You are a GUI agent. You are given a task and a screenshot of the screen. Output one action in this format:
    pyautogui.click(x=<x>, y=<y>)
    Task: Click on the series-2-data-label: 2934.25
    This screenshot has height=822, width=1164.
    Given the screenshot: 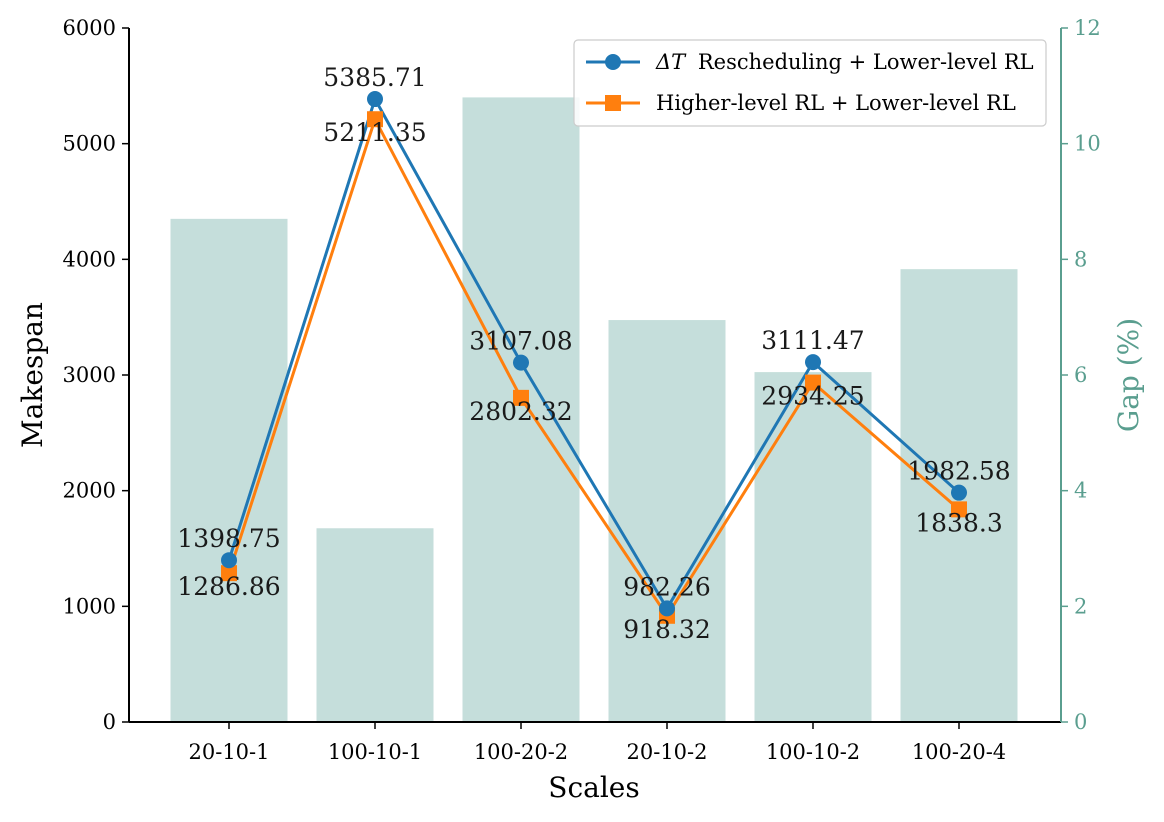 What is the action you would take?
    pyautogui.click(x=812, y=396)
    